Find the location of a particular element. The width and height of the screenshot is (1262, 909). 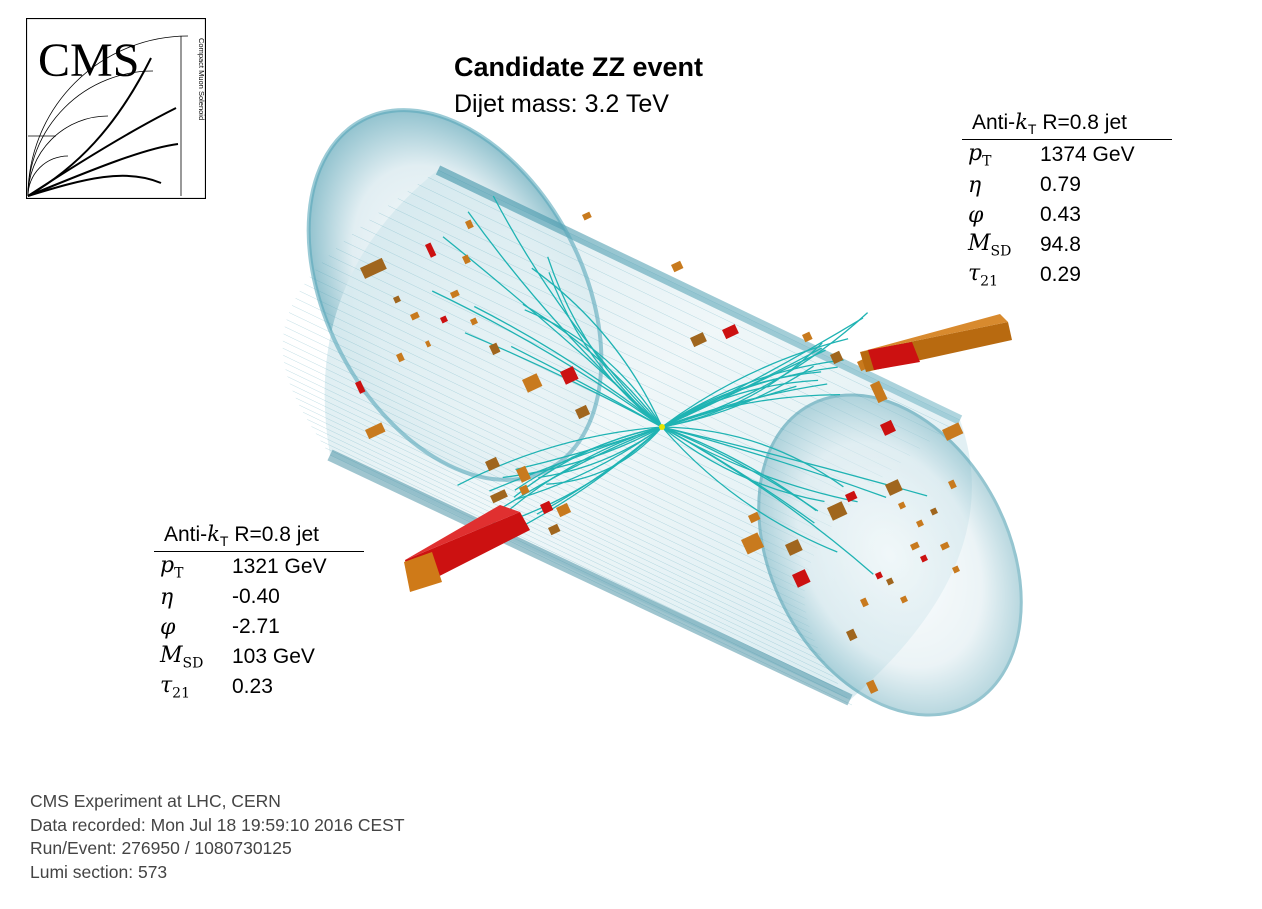

jet-row-eta: η 0.79 is located at coordinates (1051, 185).